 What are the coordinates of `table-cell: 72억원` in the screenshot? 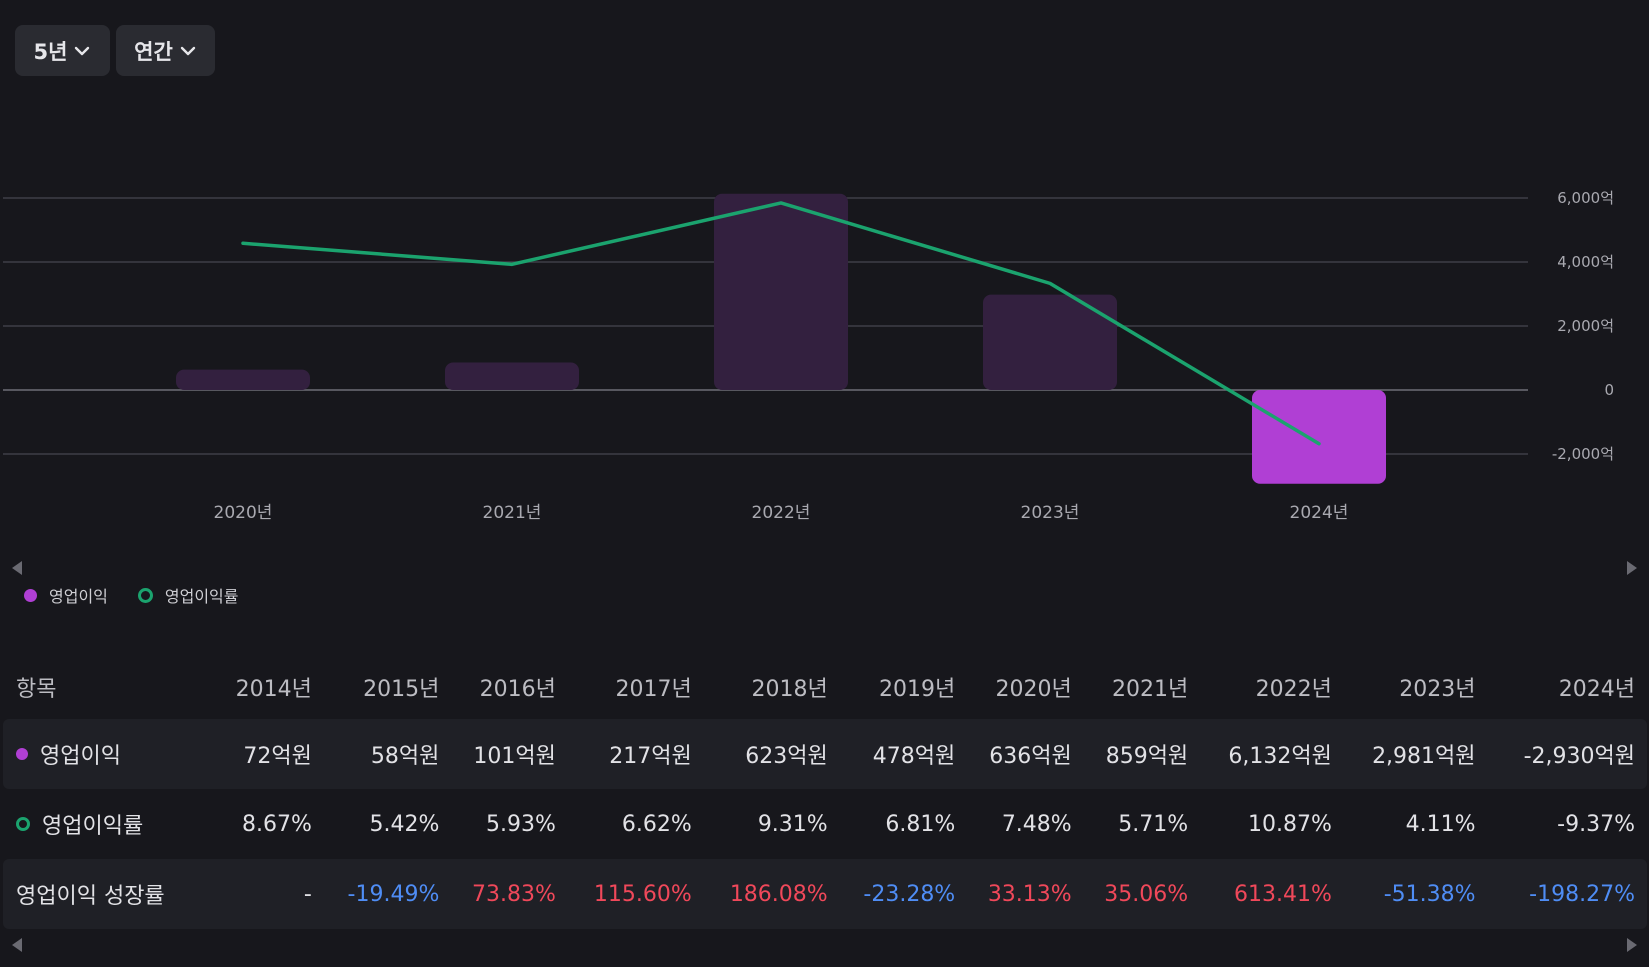 It's located at (259, 754).